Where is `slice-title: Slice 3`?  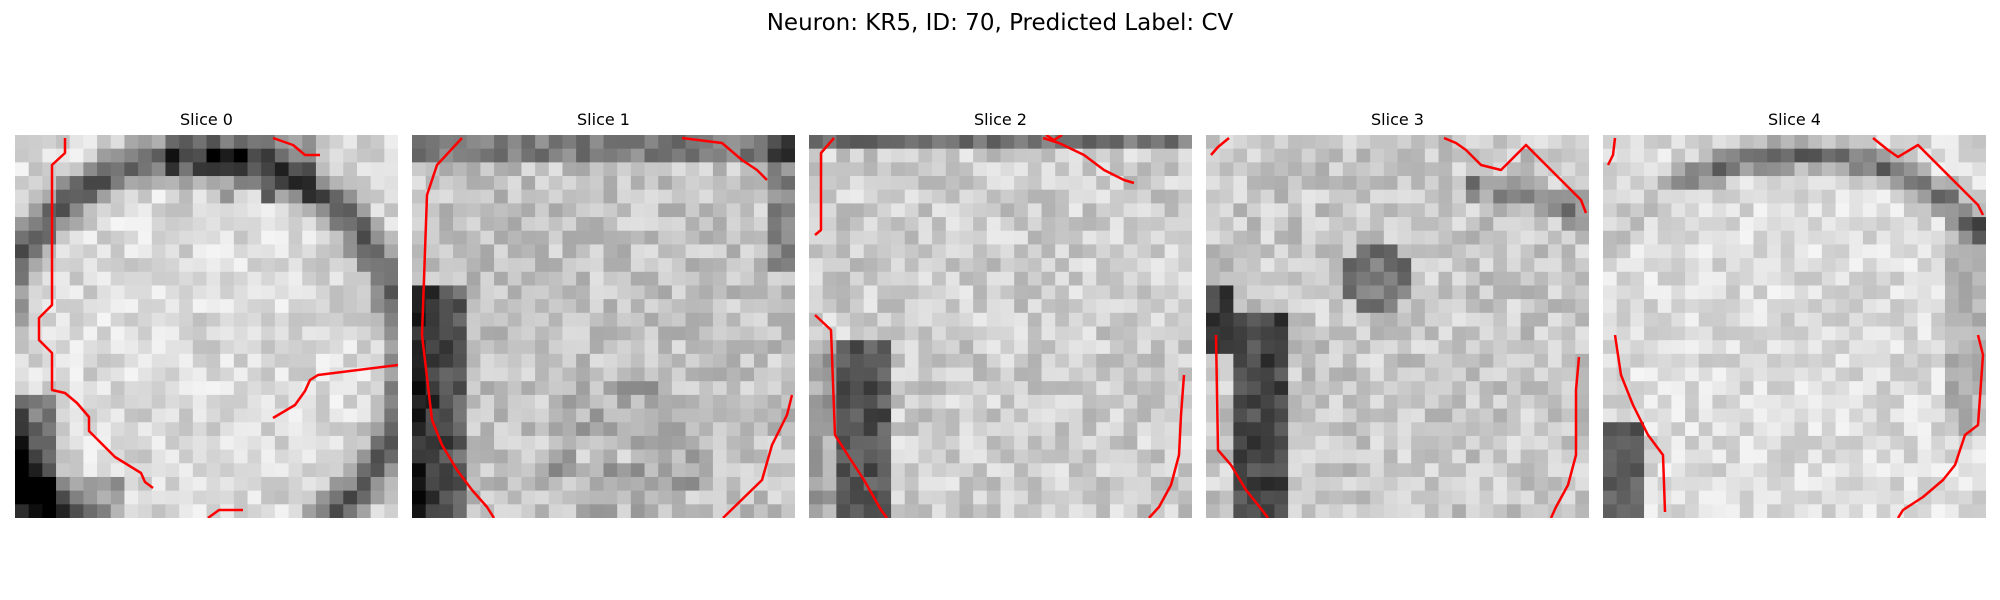
slice-title: Slice 3 is located at coordinates (1397, 119).